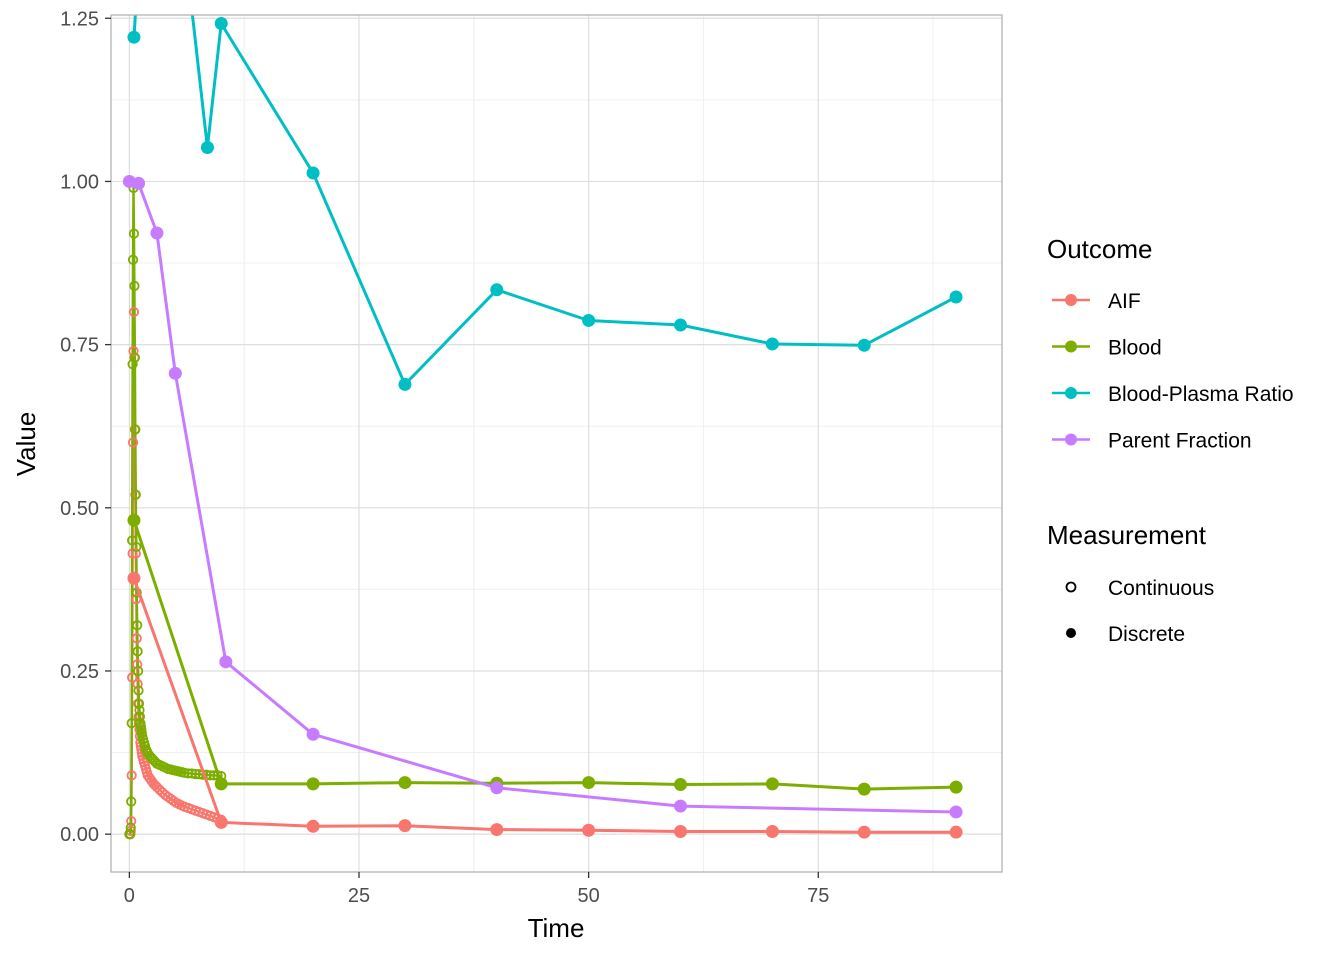 This screenshot has width=1344, height=960. I want to click on legend-outcome-title: Outcome, so click(1100, 249).